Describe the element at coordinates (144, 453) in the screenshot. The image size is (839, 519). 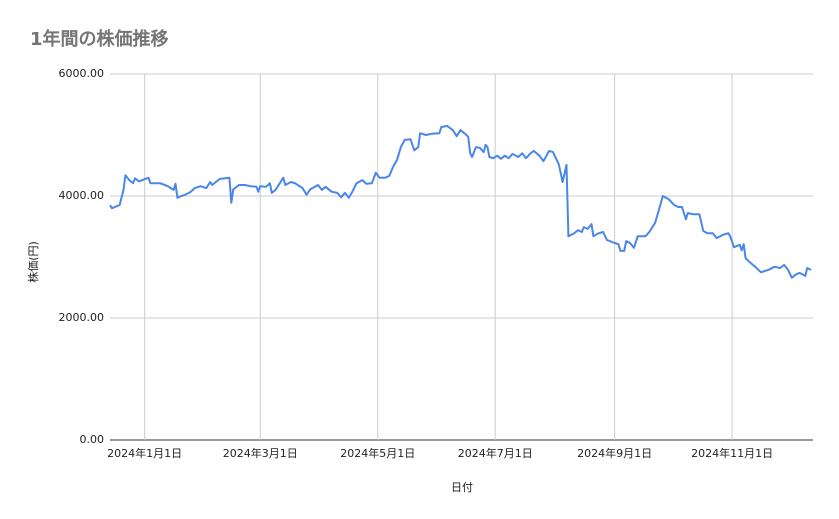
I see `x-tick-label: 2024年1月1日` at that location.